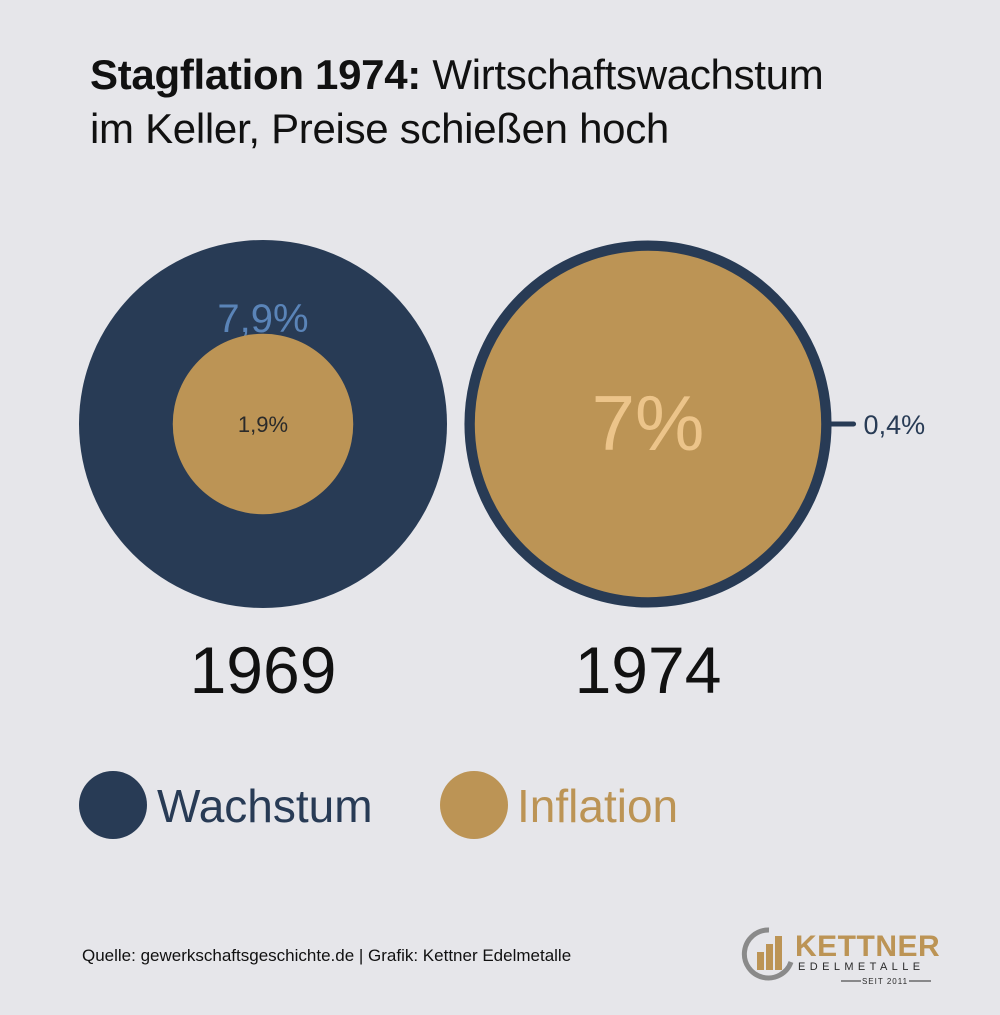 The width and height of the screenshot is (1000, 1015). I want to click on label-1974-inflation: 7%, so click(648, 423).